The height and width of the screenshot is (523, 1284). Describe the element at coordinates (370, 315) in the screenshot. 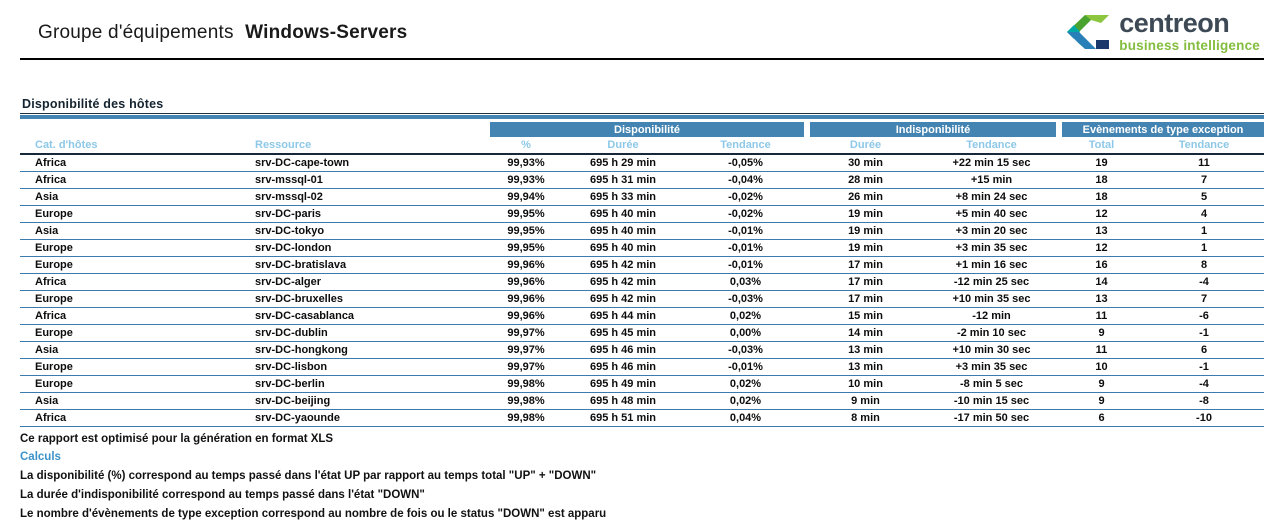

I see `cell: srv-DC-casablanca` at that location.